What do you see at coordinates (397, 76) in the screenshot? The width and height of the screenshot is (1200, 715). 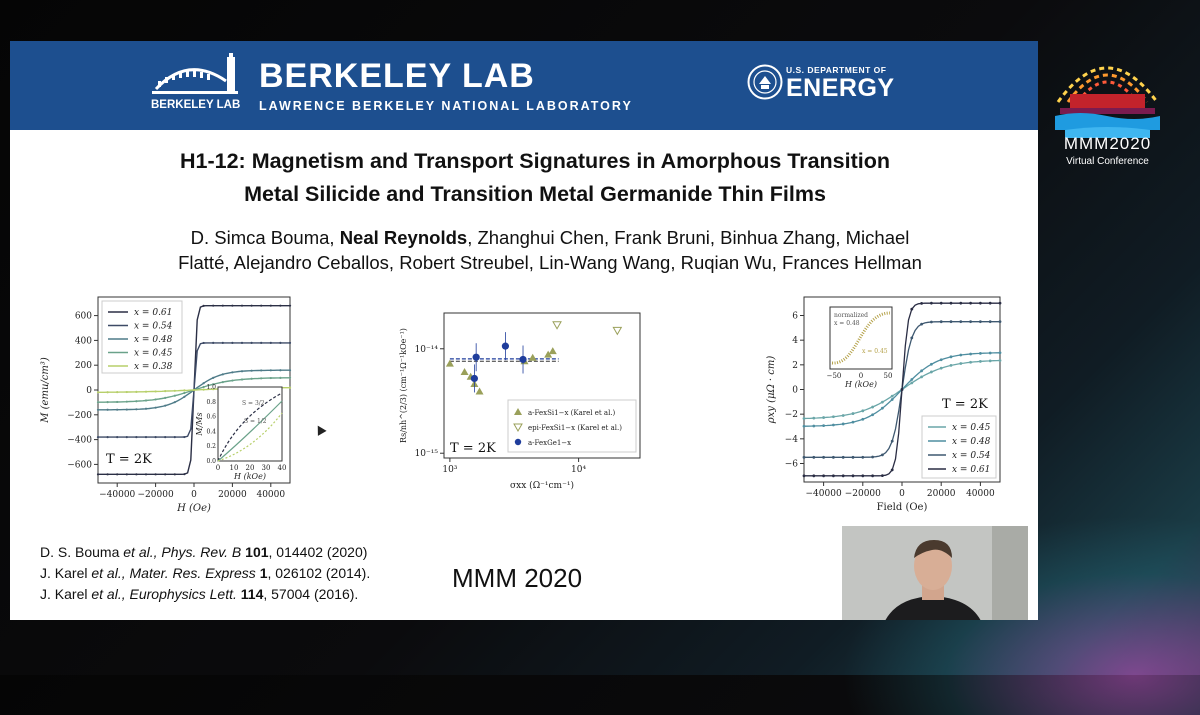 I see `berkeley-lab-wordmark: BERKELEY LAB` at bounding box center [397, 76].